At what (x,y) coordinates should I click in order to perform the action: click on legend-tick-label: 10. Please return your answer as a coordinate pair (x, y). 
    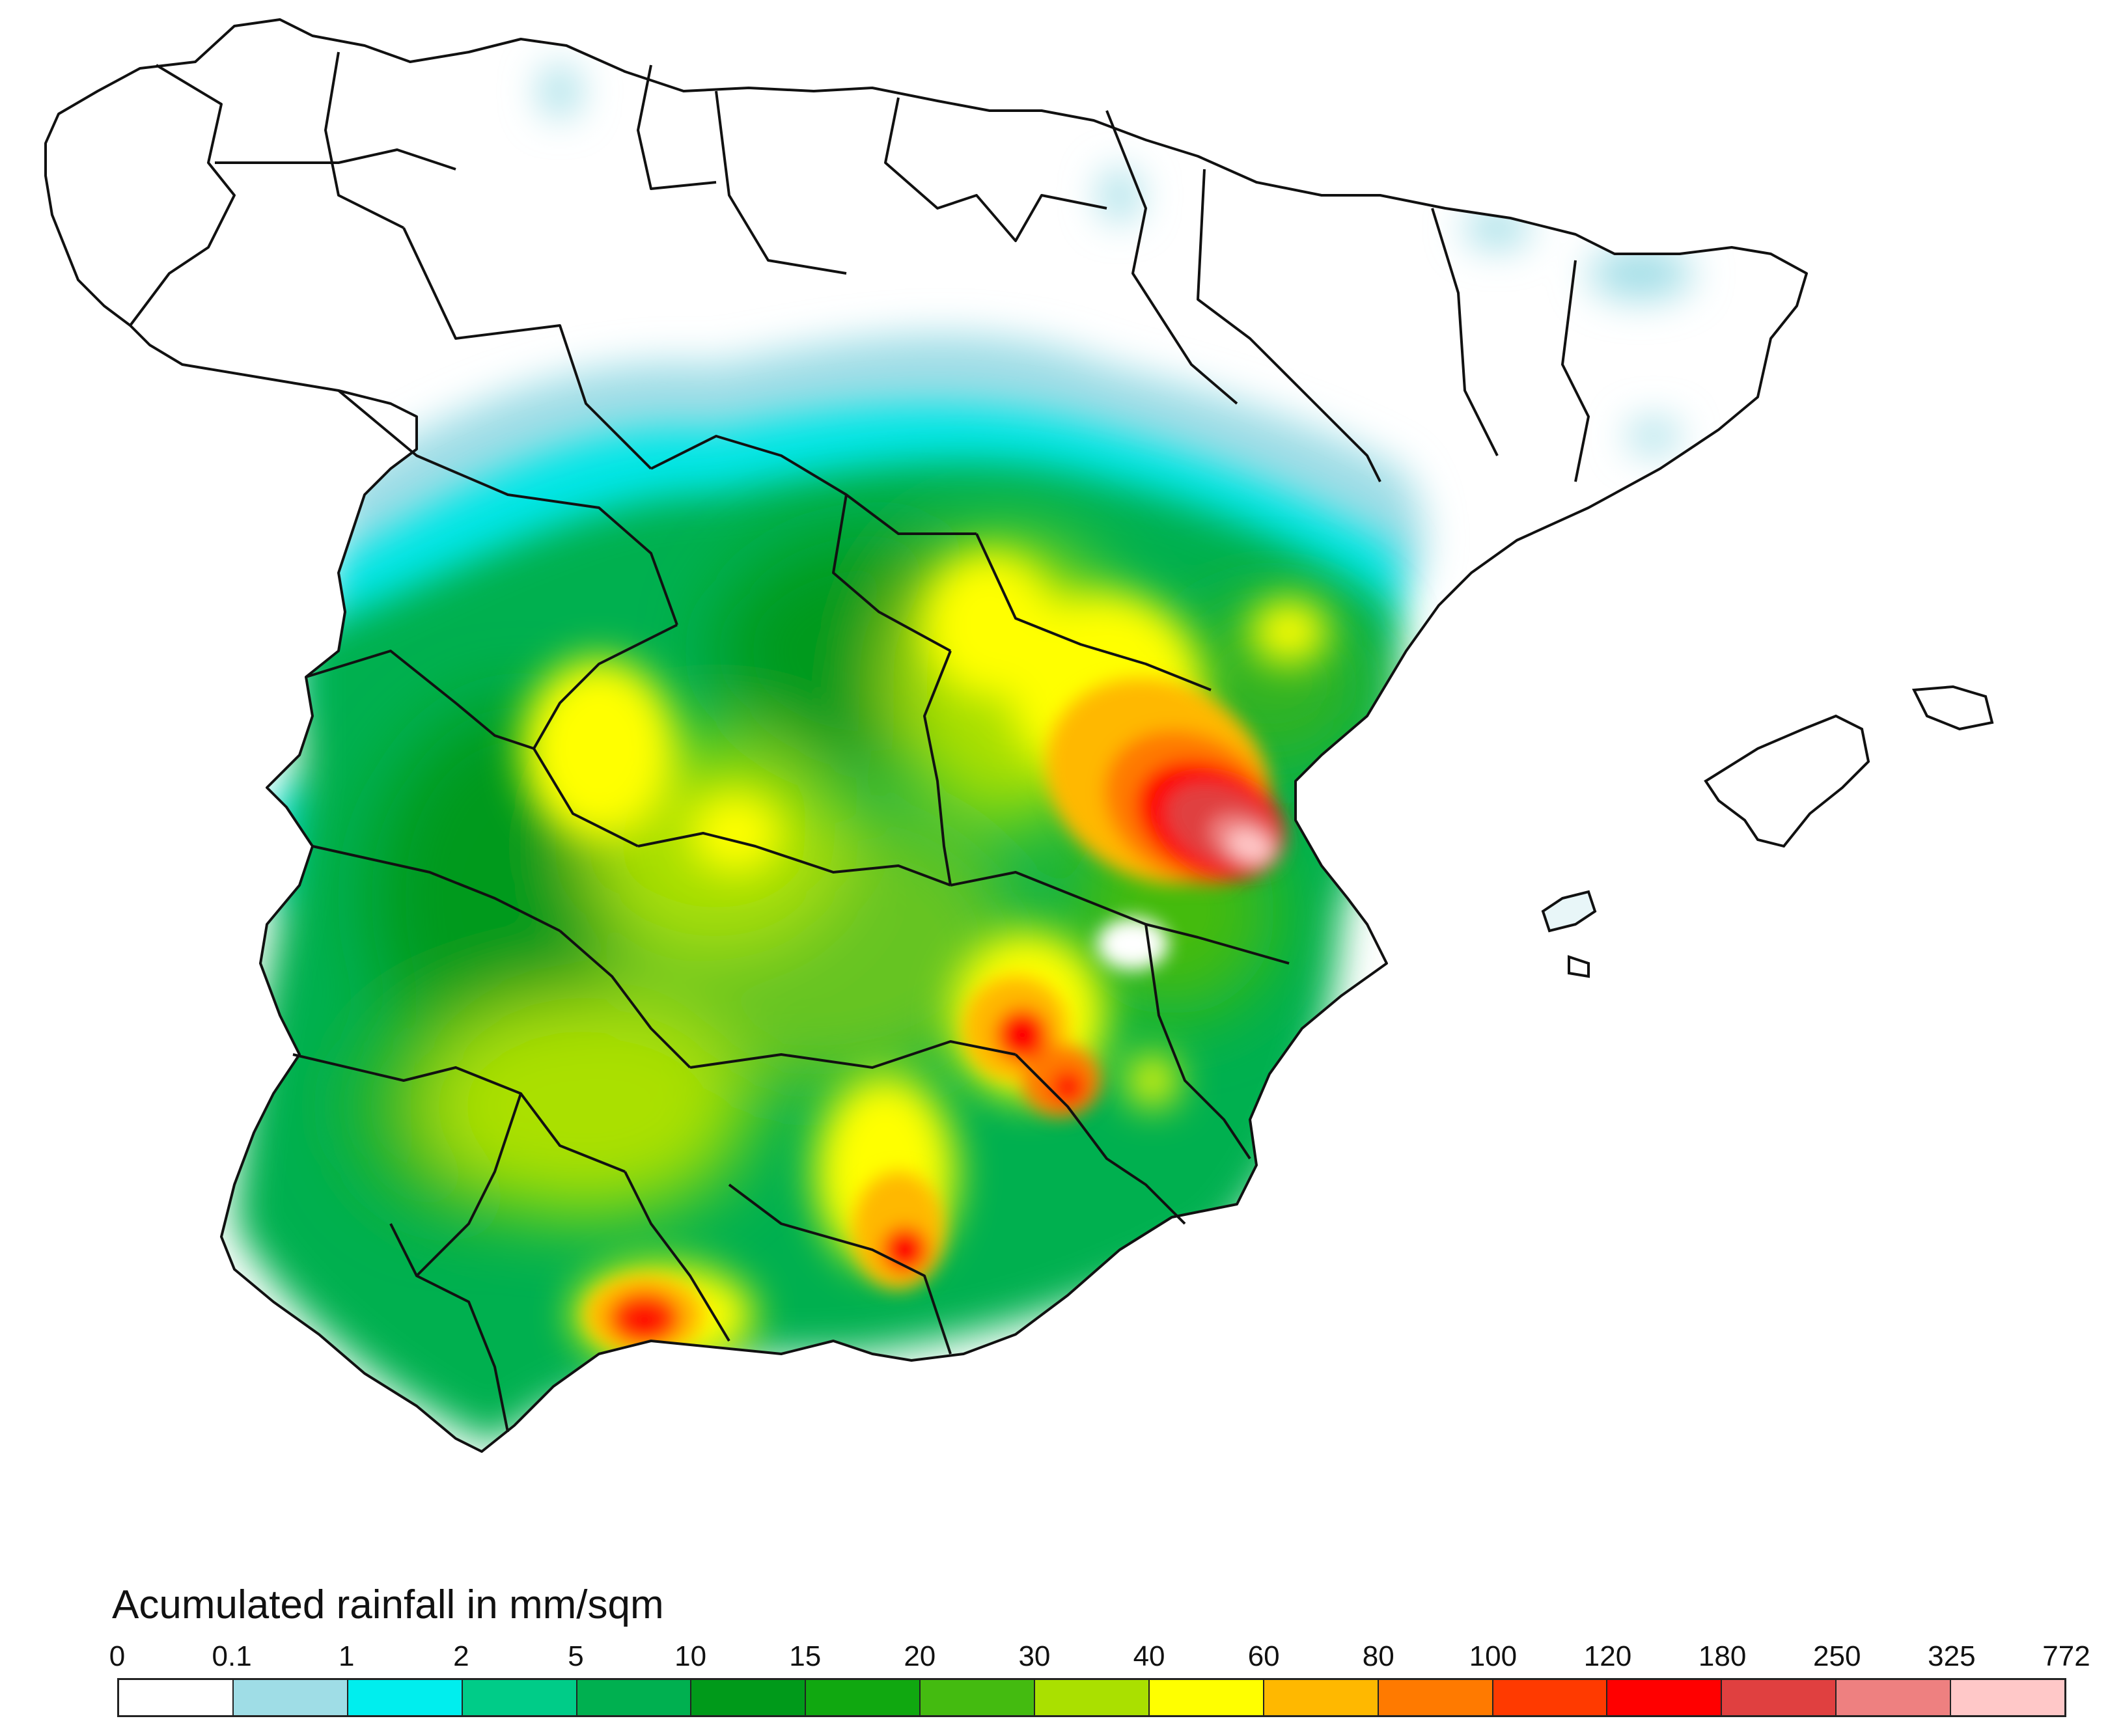
    Looking at the image, I should click on (690, 1656).